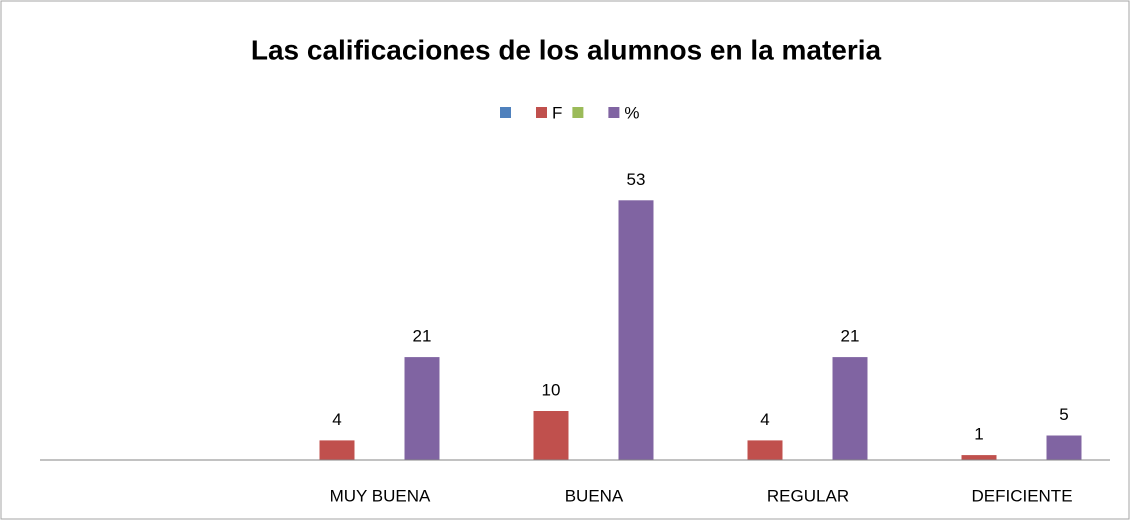 The width and height of the screenshot is (1132, 521). I want to click on x-tick-label: MUY BUENA, so click(380, 495).